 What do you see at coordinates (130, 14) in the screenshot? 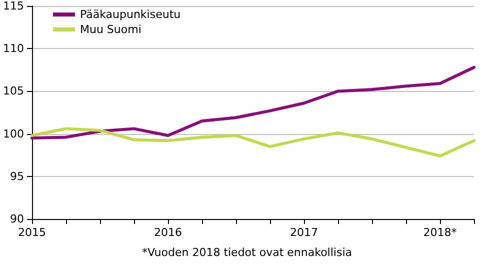
I see `legend-label: Pääkaupunkiseutu` at bounding box center [130, 14].